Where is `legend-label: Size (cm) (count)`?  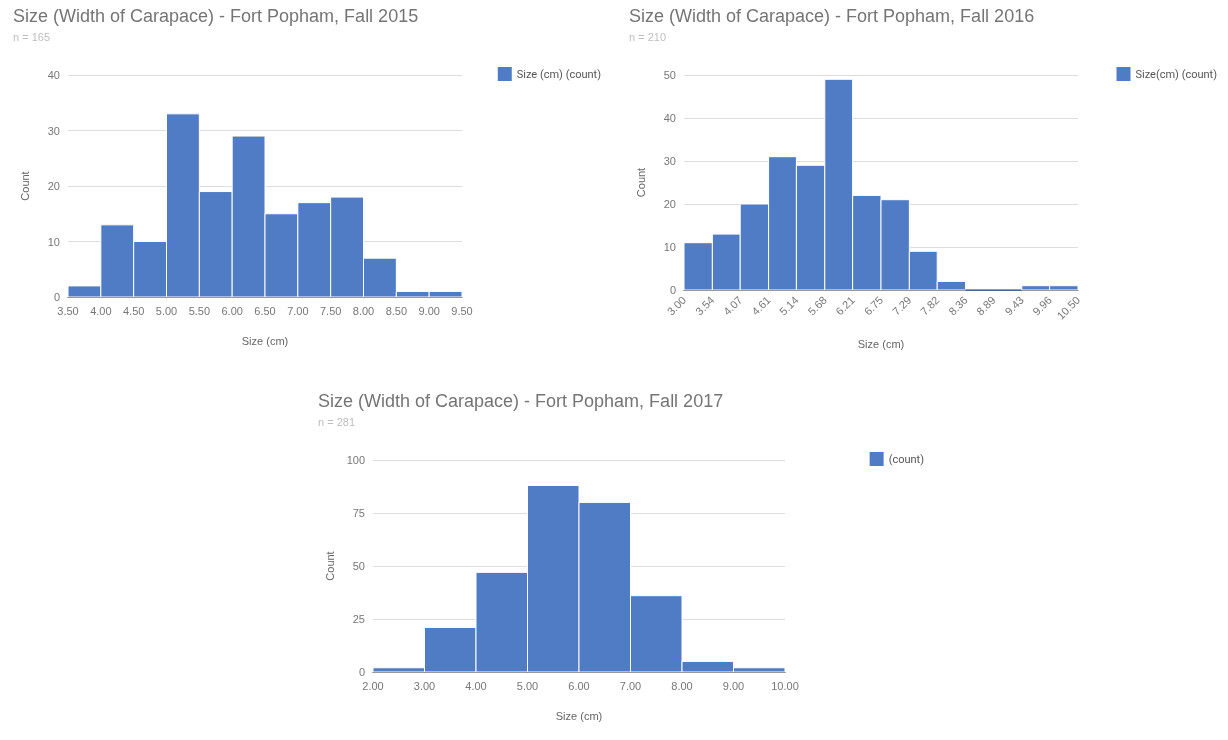 legend-label: Size (cm) (count) is located at coordinates (559, 74).